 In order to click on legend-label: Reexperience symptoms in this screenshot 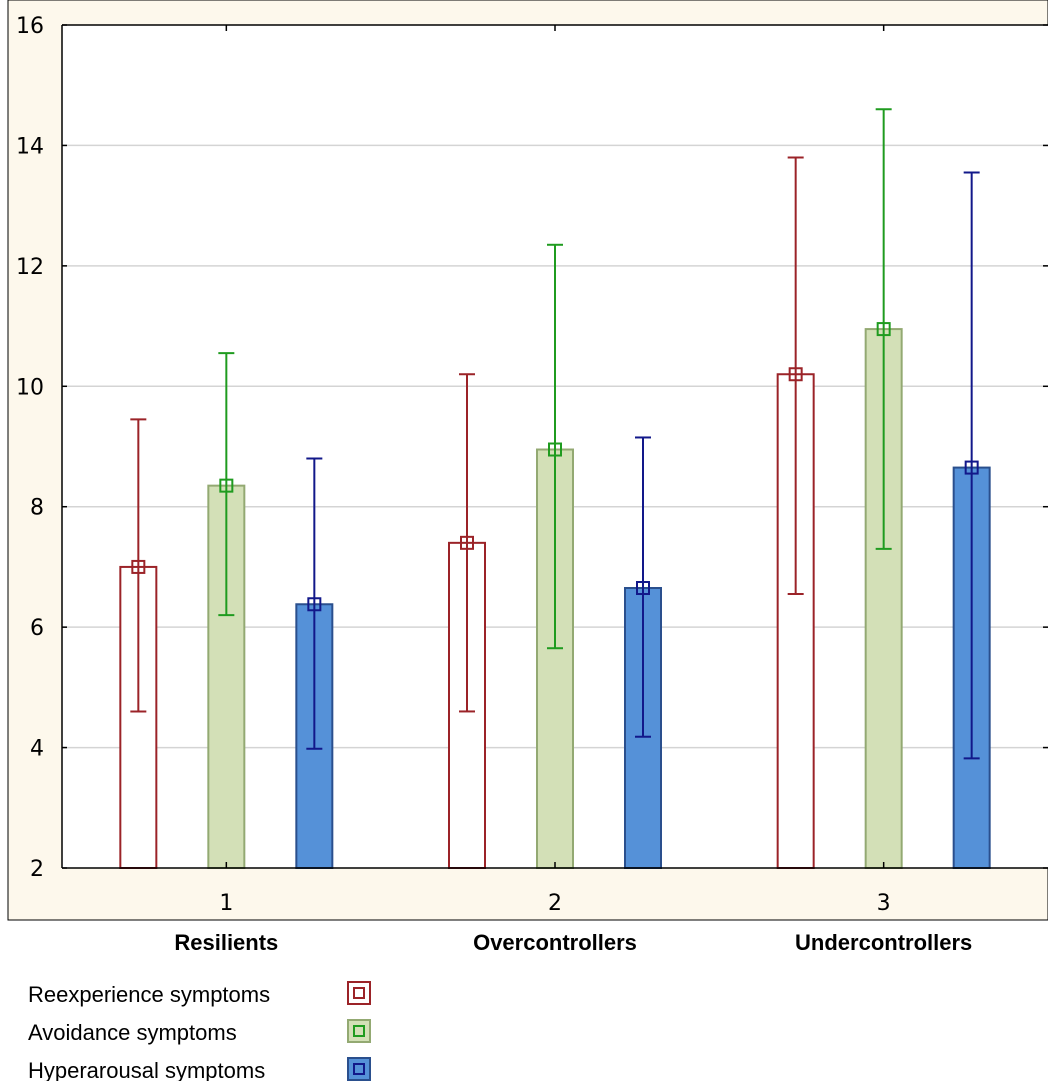, I will do `click(149, 994)`.